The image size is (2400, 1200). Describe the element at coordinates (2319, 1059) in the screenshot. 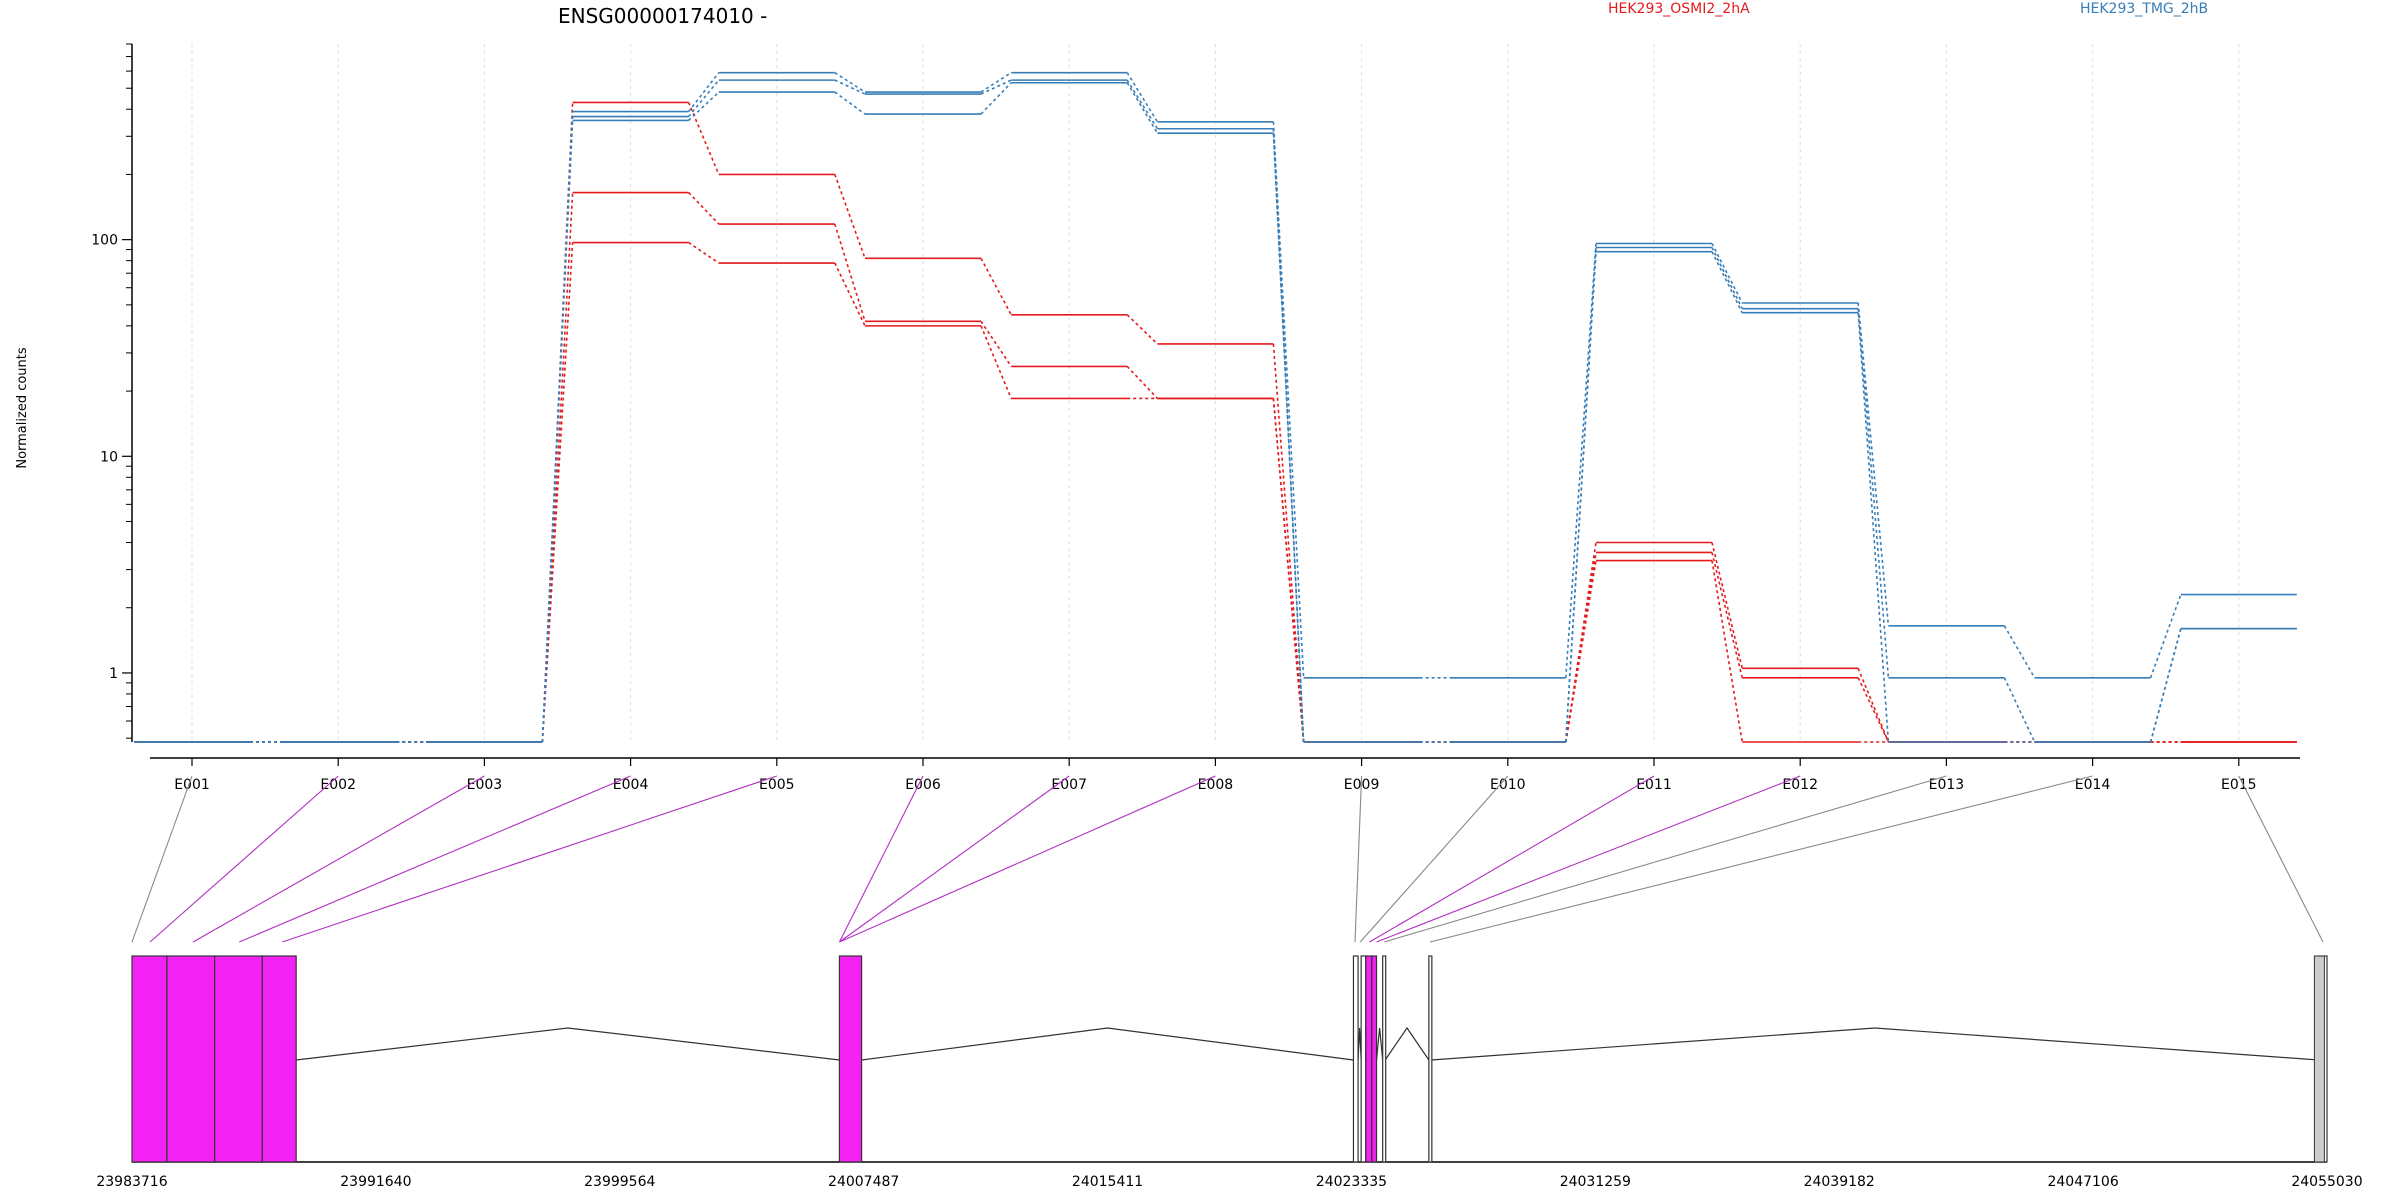

I see `exon-block-e015-fill` at that location.